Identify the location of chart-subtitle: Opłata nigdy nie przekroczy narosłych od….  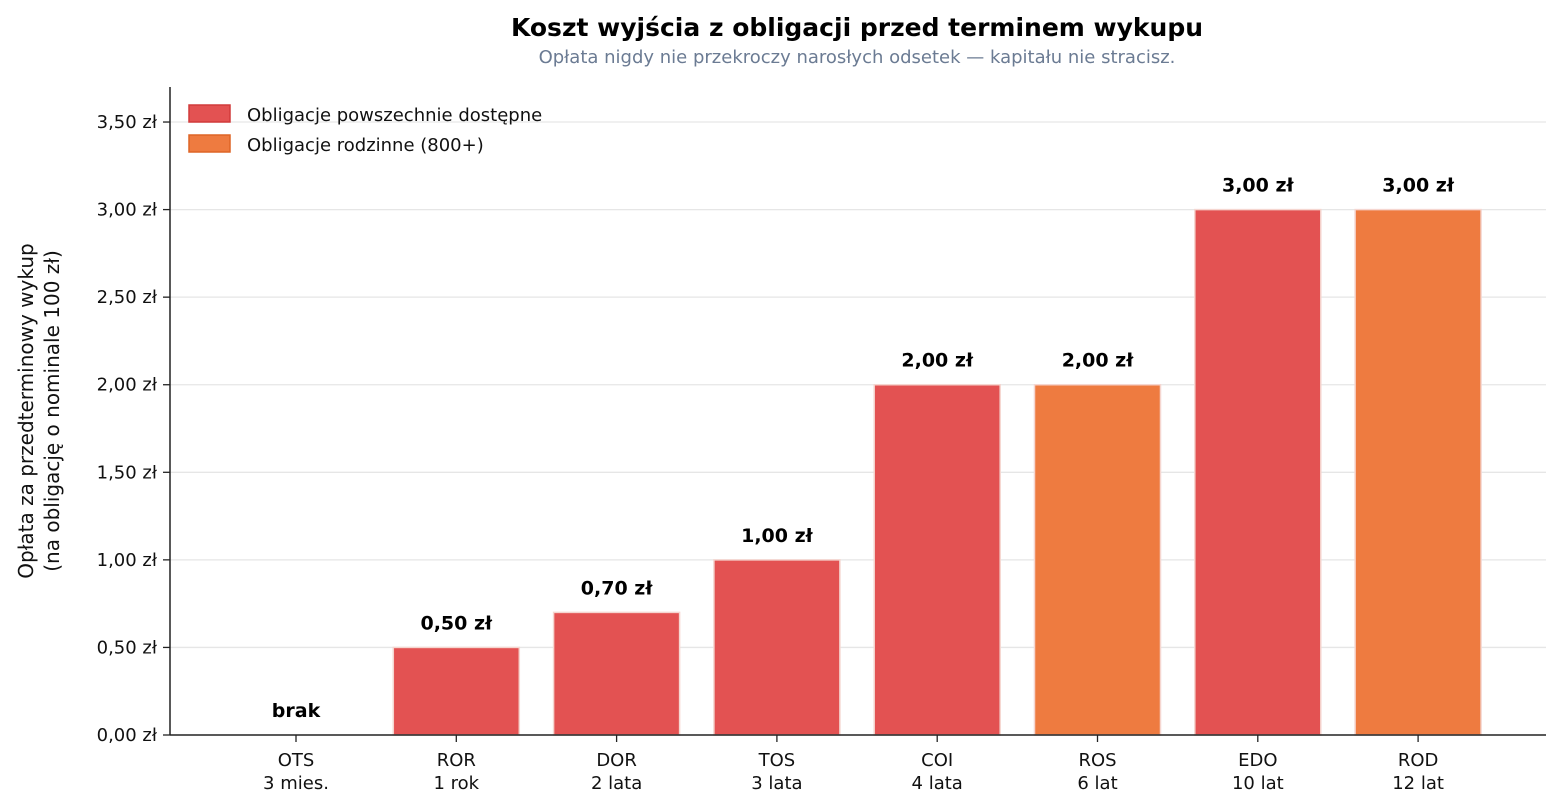
(857, 57).